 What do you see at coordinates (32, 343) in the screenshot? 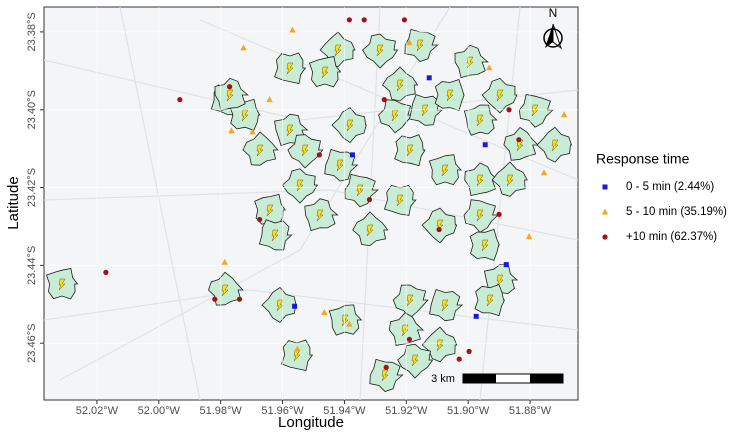
I see `y-tick-label: 23.46°S` at bounding box center [32, 343].